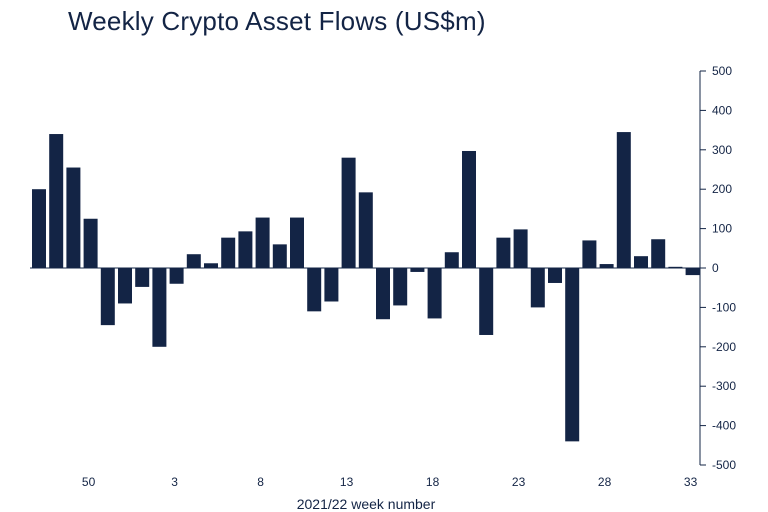 This screenshot has width=768, height=512. Describe the element at coordinates (722, 110) in the screenshot. I see `y-tick-label: 400` at that location.